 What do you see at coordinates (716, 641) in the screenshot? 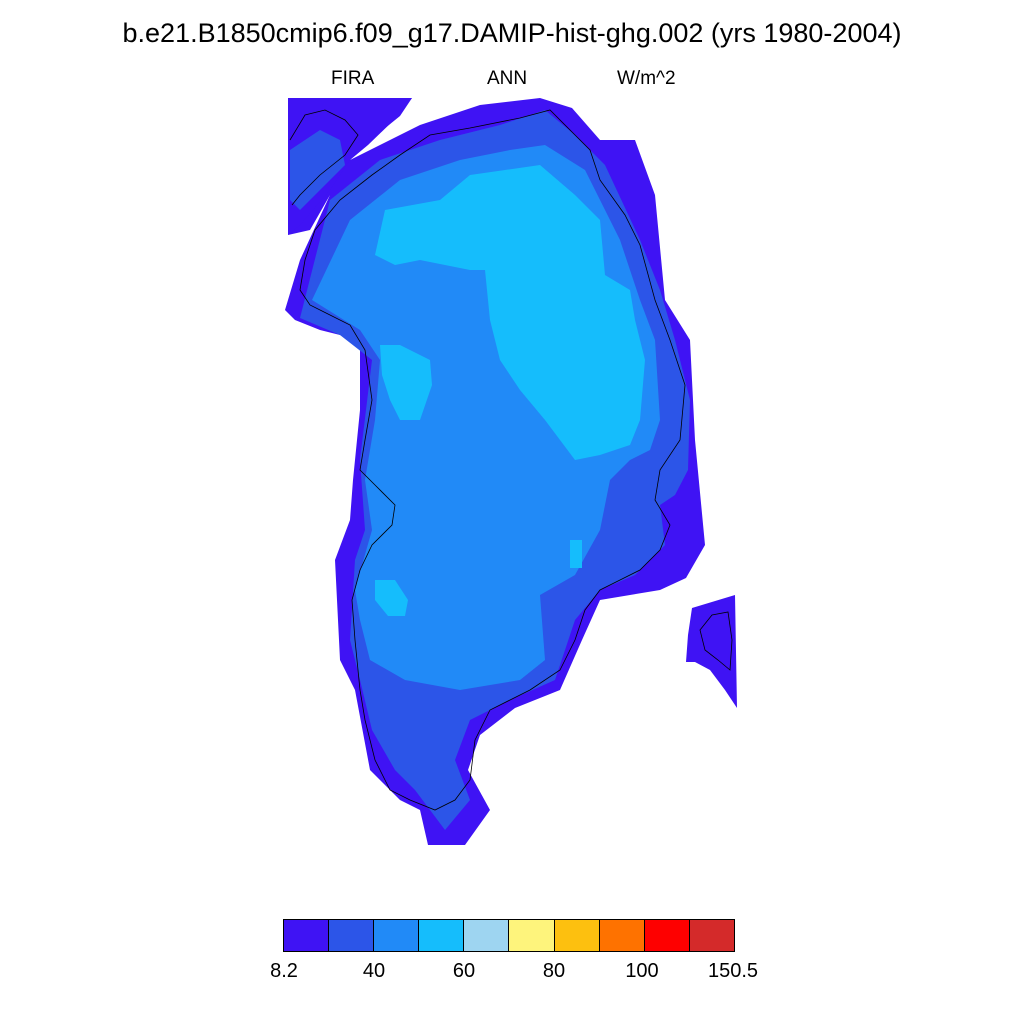
I see `coastline-east-island` at bounding box center [716, 641].